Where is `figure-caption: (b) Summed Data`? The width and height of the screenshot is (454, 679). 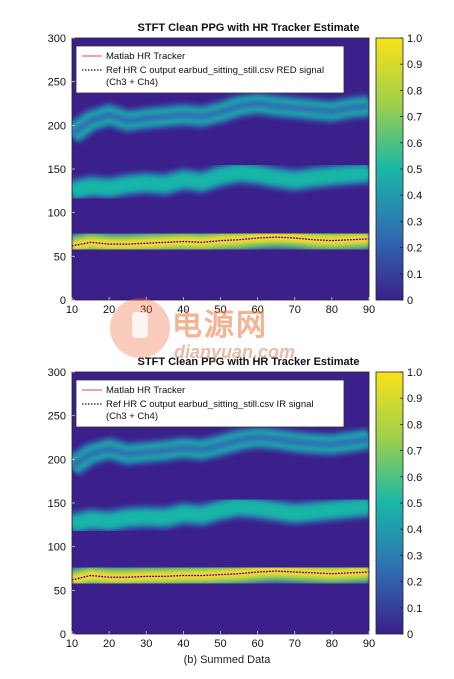 figure-caption: (b) Summed Data is located at coordinates (227, 660).